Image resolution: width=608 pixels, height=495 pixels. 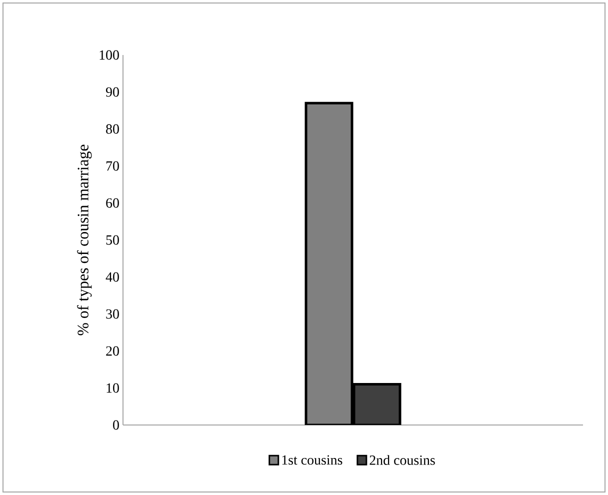 What do you see at coordinates (112, 203) in the screenshot?
I see `y-tick-label: 60` at bounding box center [112, 203].